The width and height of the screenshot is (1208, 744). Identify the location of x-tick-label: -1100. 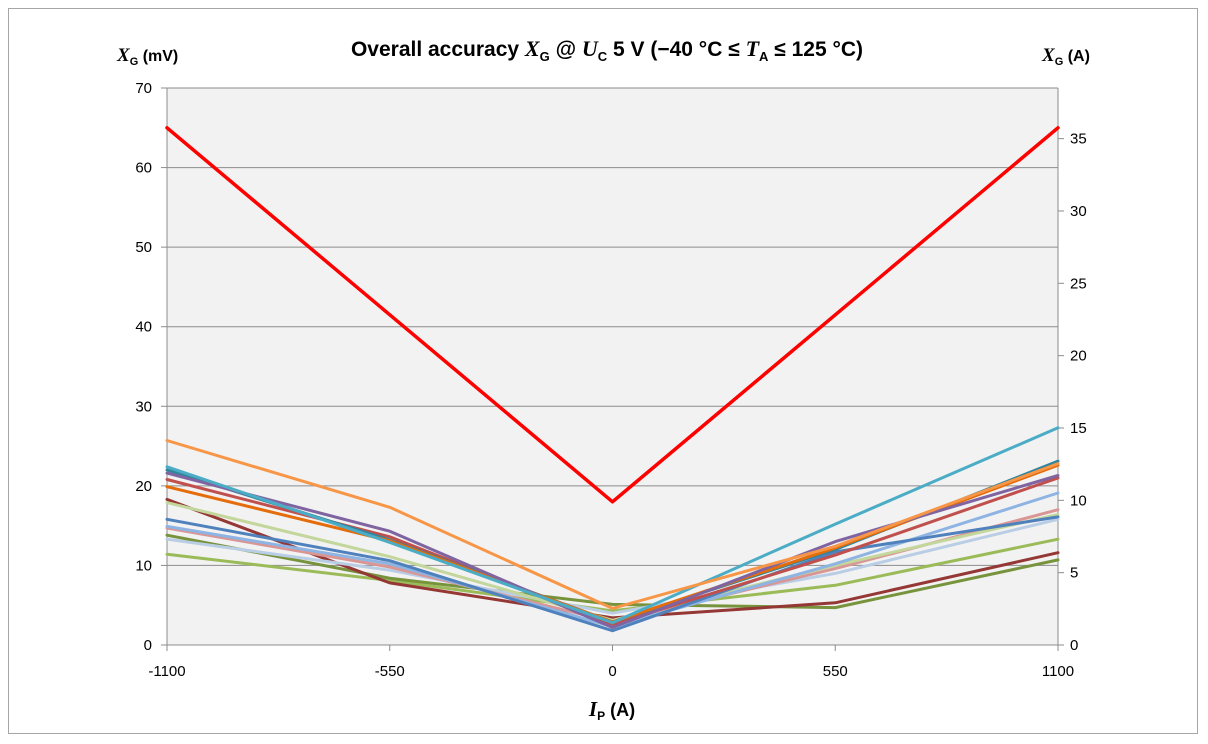
(166, 671).